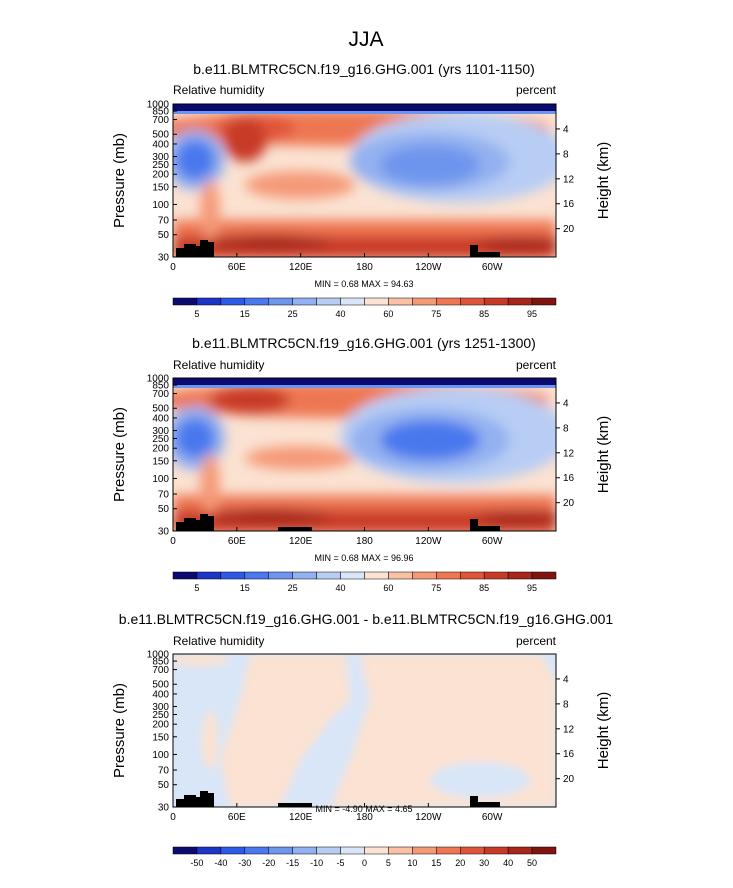  I want to click on y-tick-label: 850, so click(160, 662).